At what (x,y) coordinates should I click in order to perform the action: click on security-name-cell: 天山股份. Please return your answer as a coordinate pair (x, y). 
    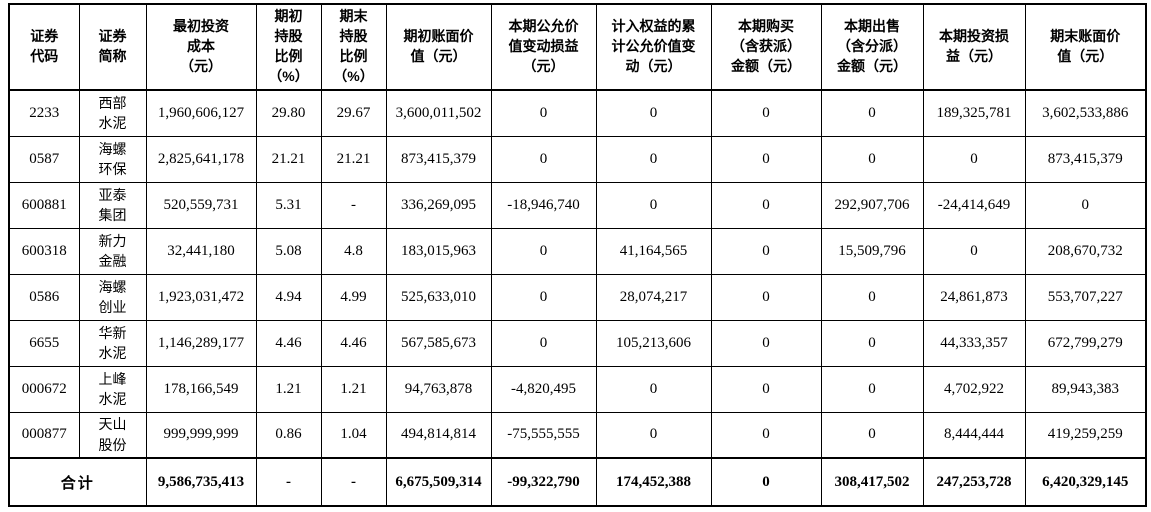
    Looking at the image, I should click on (112, 435).